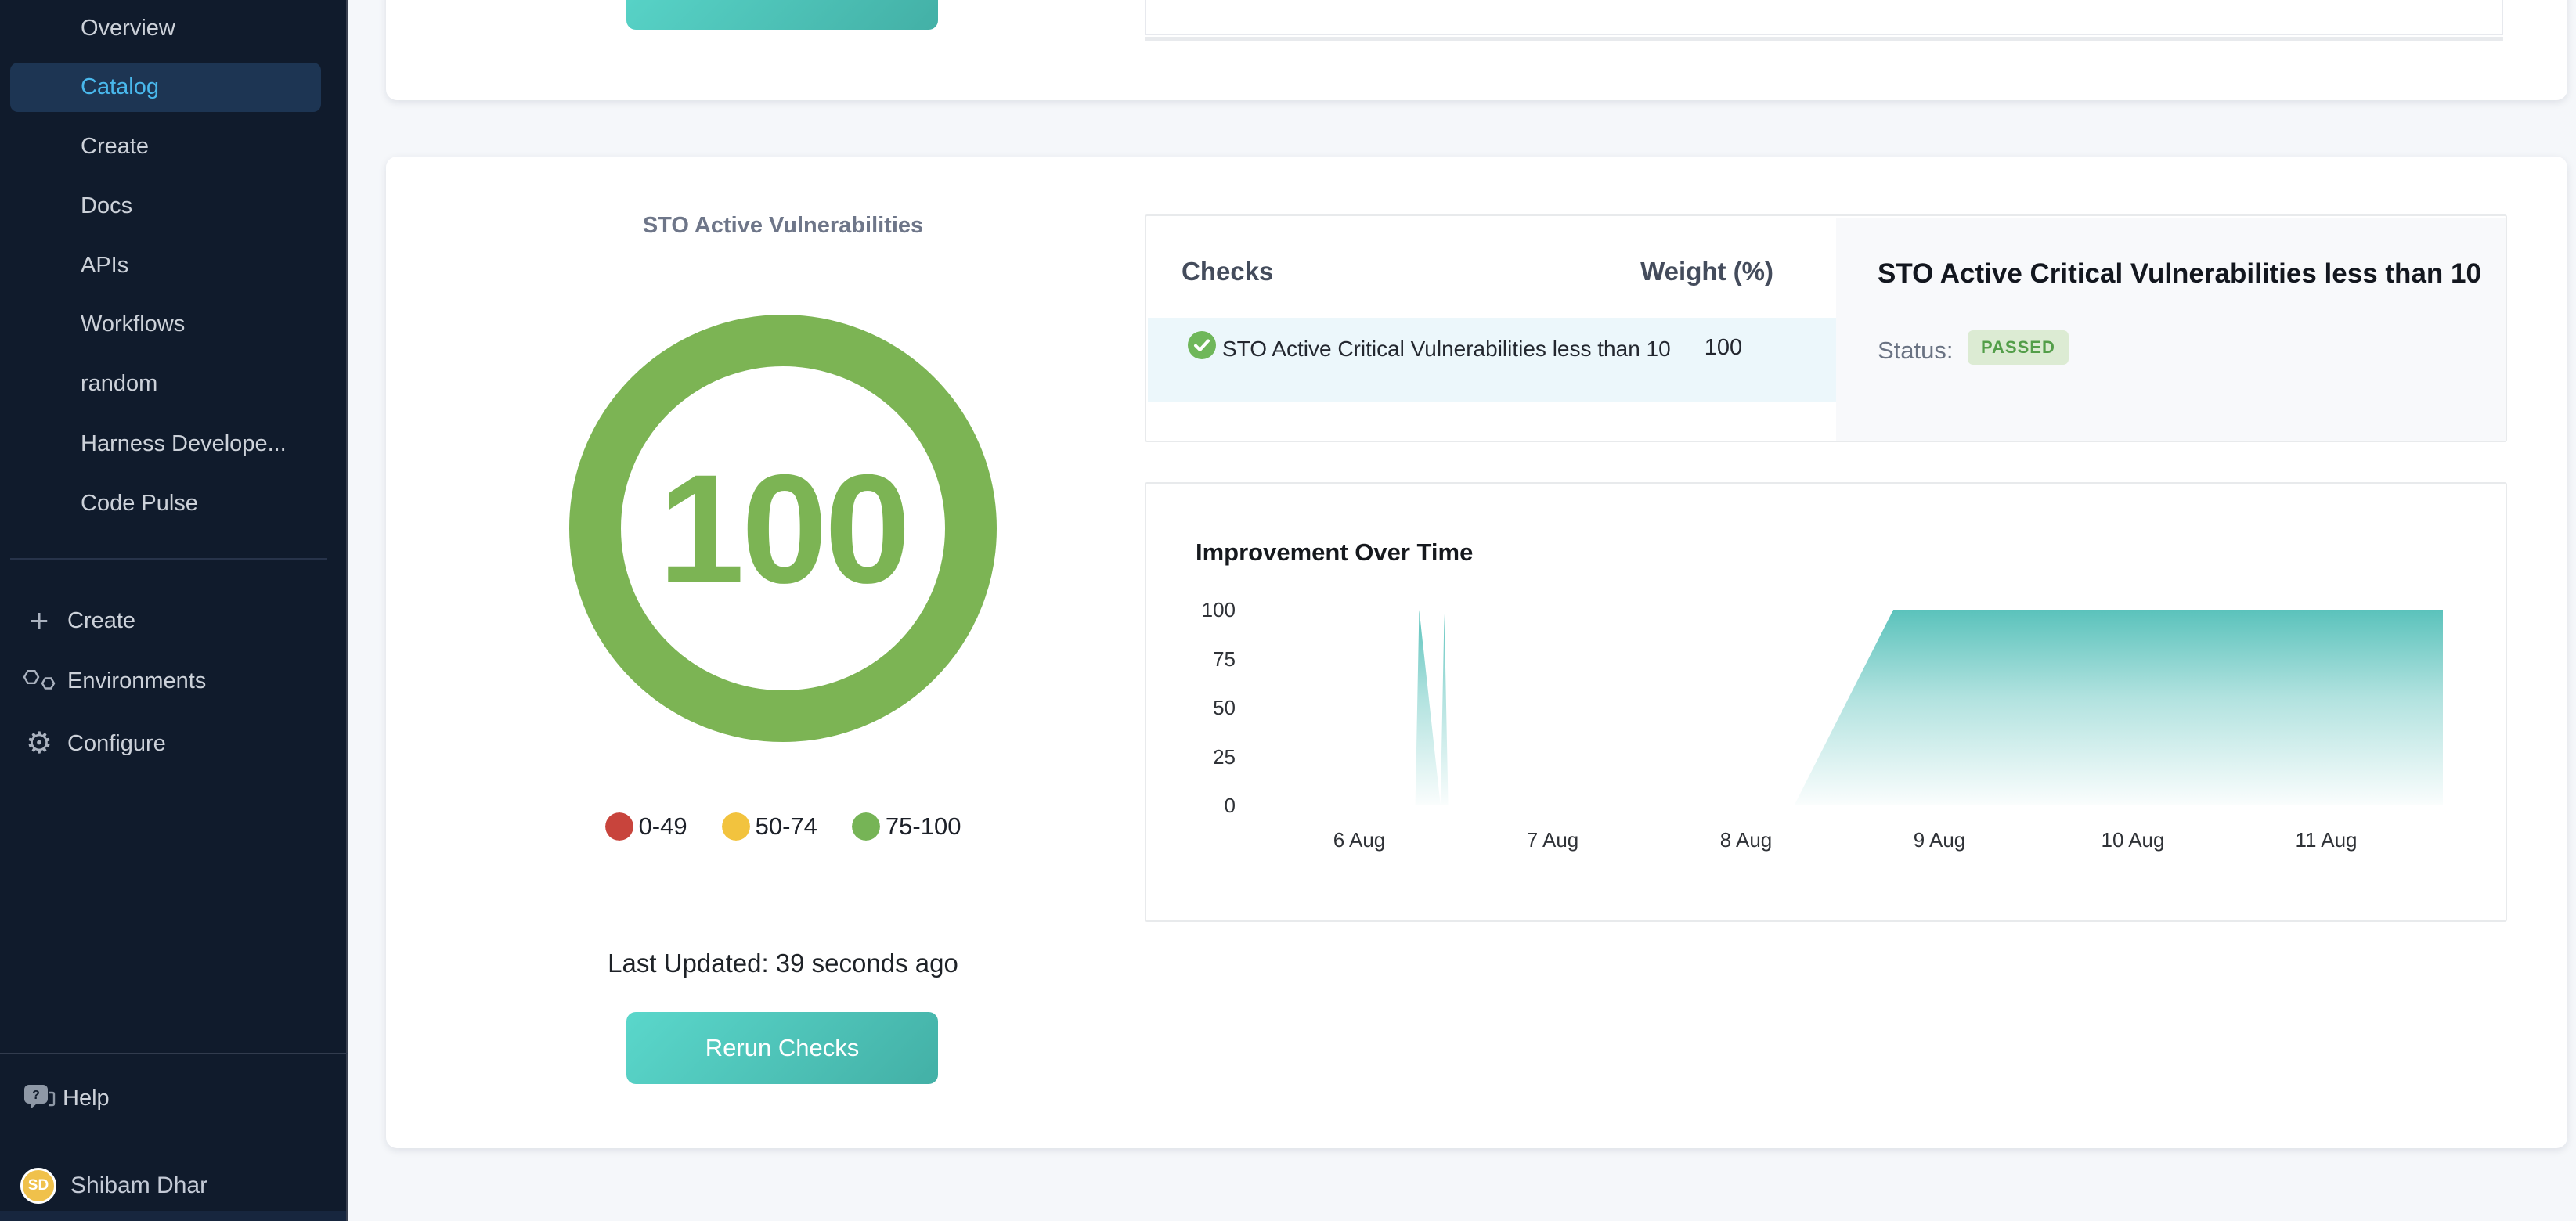 This screenshot has height=1221, width=2576. I want to click on y-axis-label: 0, so click(1230, 805).